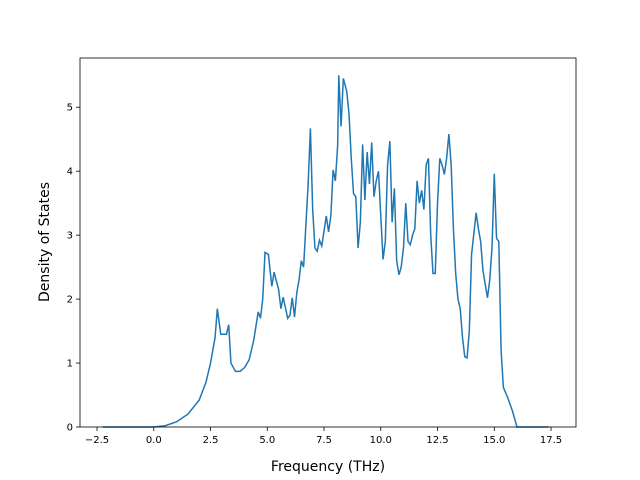  What do you see at coordinates (437, 440) in the screenshot?
I see `x-tick-label: 12.5` at bounding box center [437, 440].